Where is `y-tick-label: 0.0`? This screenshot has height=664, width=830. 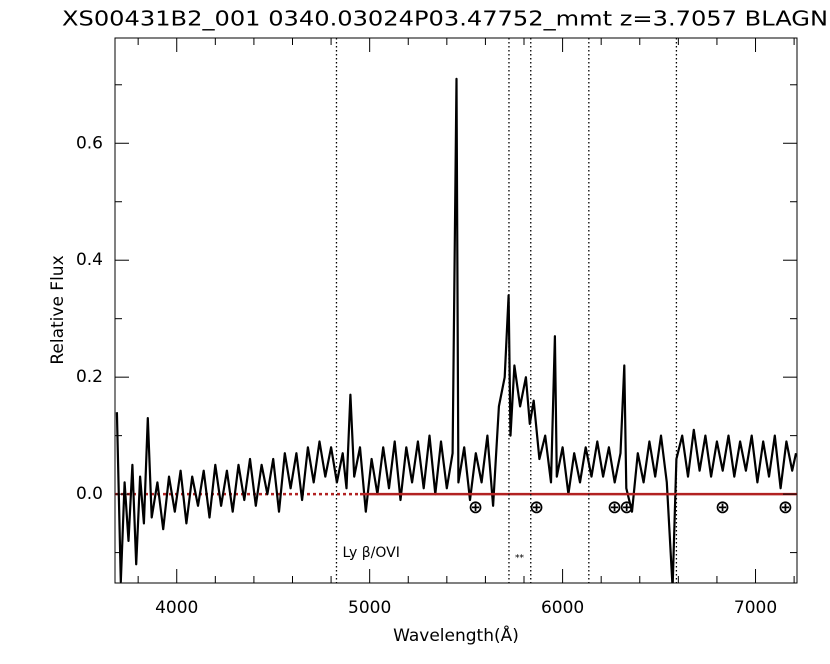
y-tick-label: 0.0 is located at coordinates (89, 494).